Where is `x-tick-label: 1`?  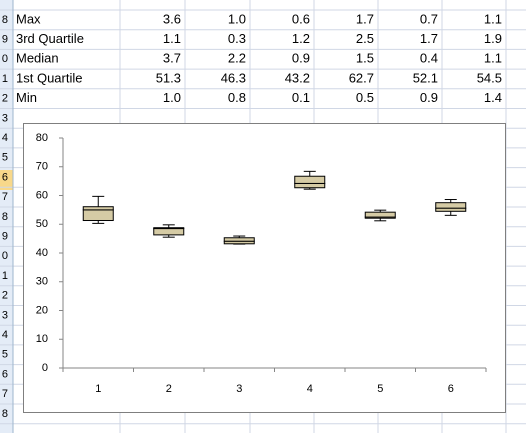
x-tick-label: 1 is located at coordinates (98, 389).